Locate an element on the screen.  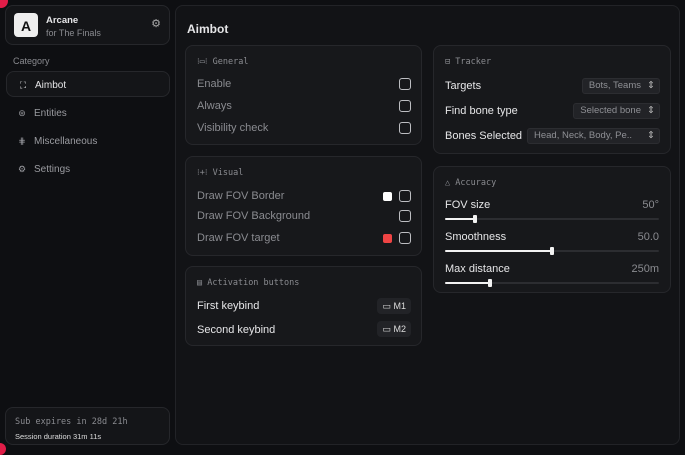
keyboard-icon: ▤ is located at coordinates (202, 283).